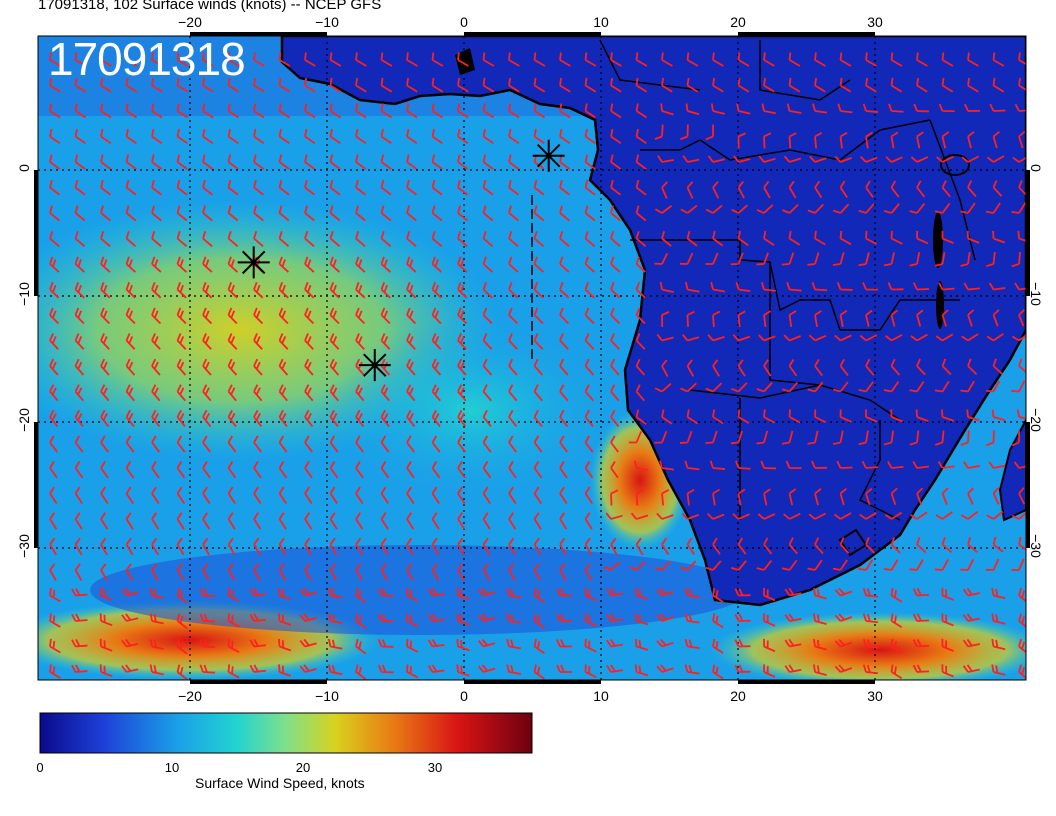  What do you see at coordinates (327, 22) in the screenshot?
I see `lon-tick-top-2: −10` at bounding box center [327, 22].